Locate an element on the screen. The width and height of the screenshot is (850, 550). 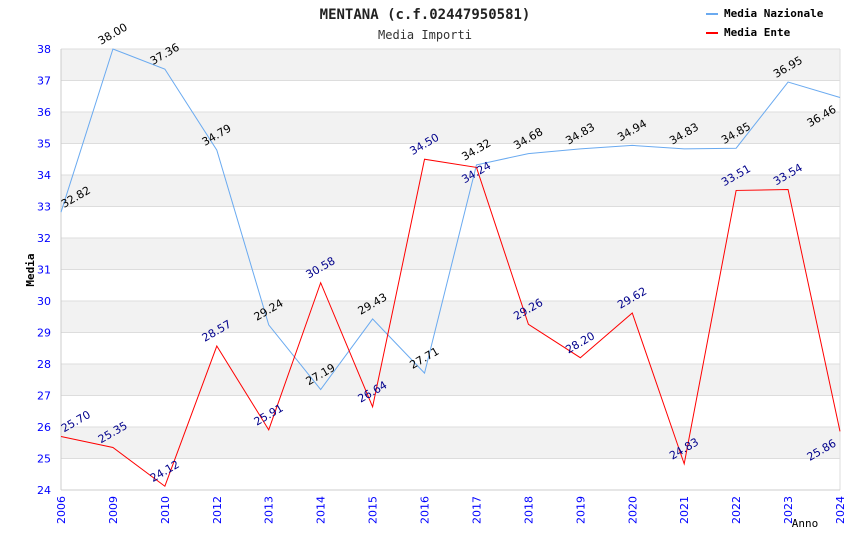
x-tick-label: 2023 is located at coordinates (788, 510).